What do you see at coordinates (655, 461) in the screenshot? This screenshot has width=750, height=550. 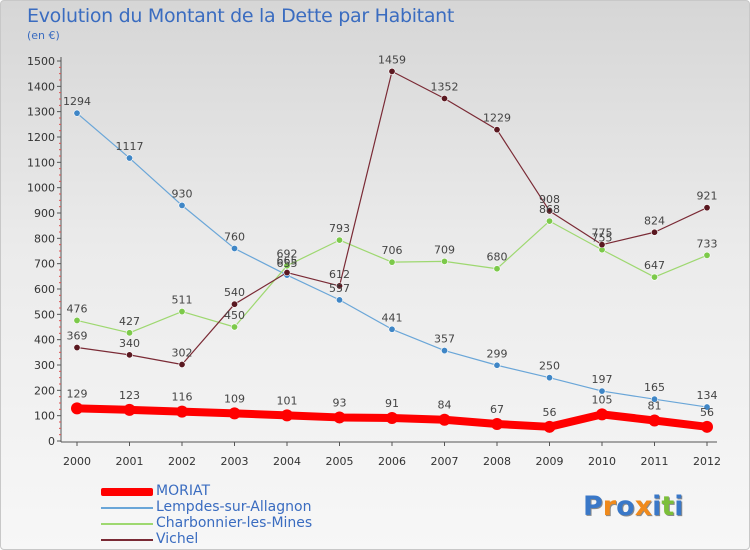 I see `x-tick-label: 2011` at bounding box center [655, 461].